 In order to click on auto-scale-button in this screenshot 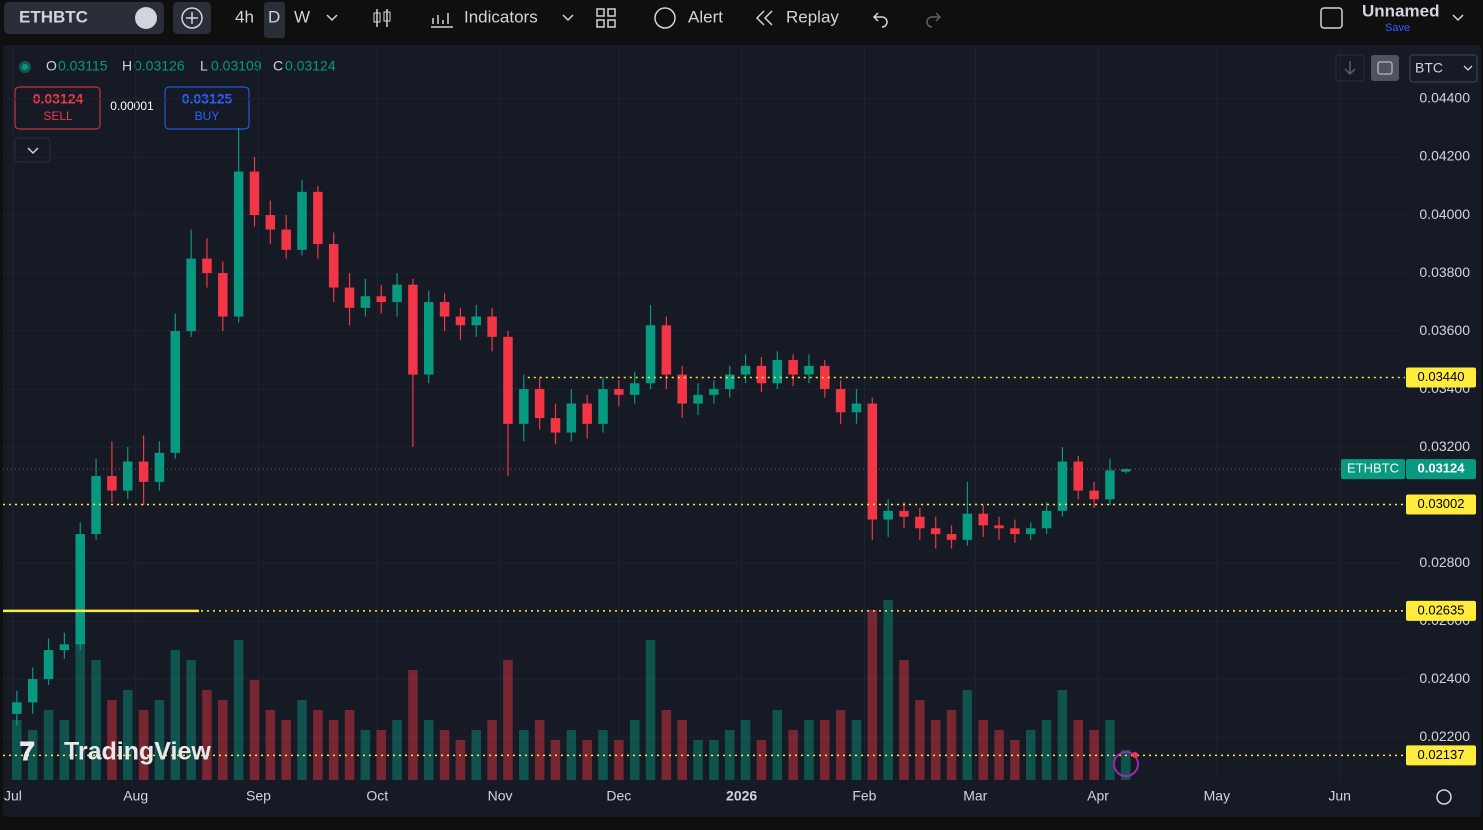, I will do `click(1385, 68)`.